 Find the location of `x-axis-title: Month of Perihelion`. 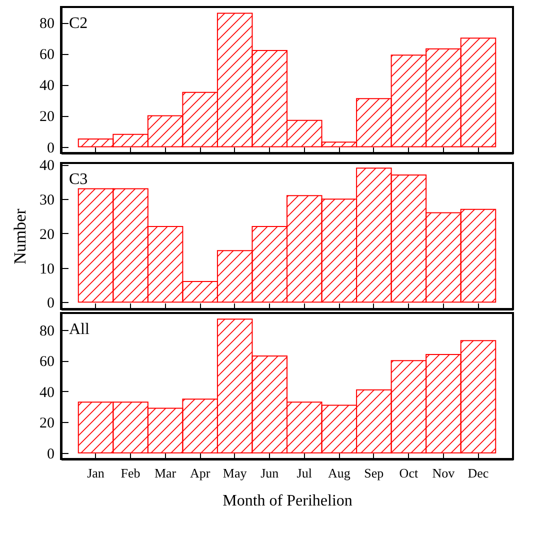

x-axis-title: Month of Perihelion is located at coordinates (287, 501).